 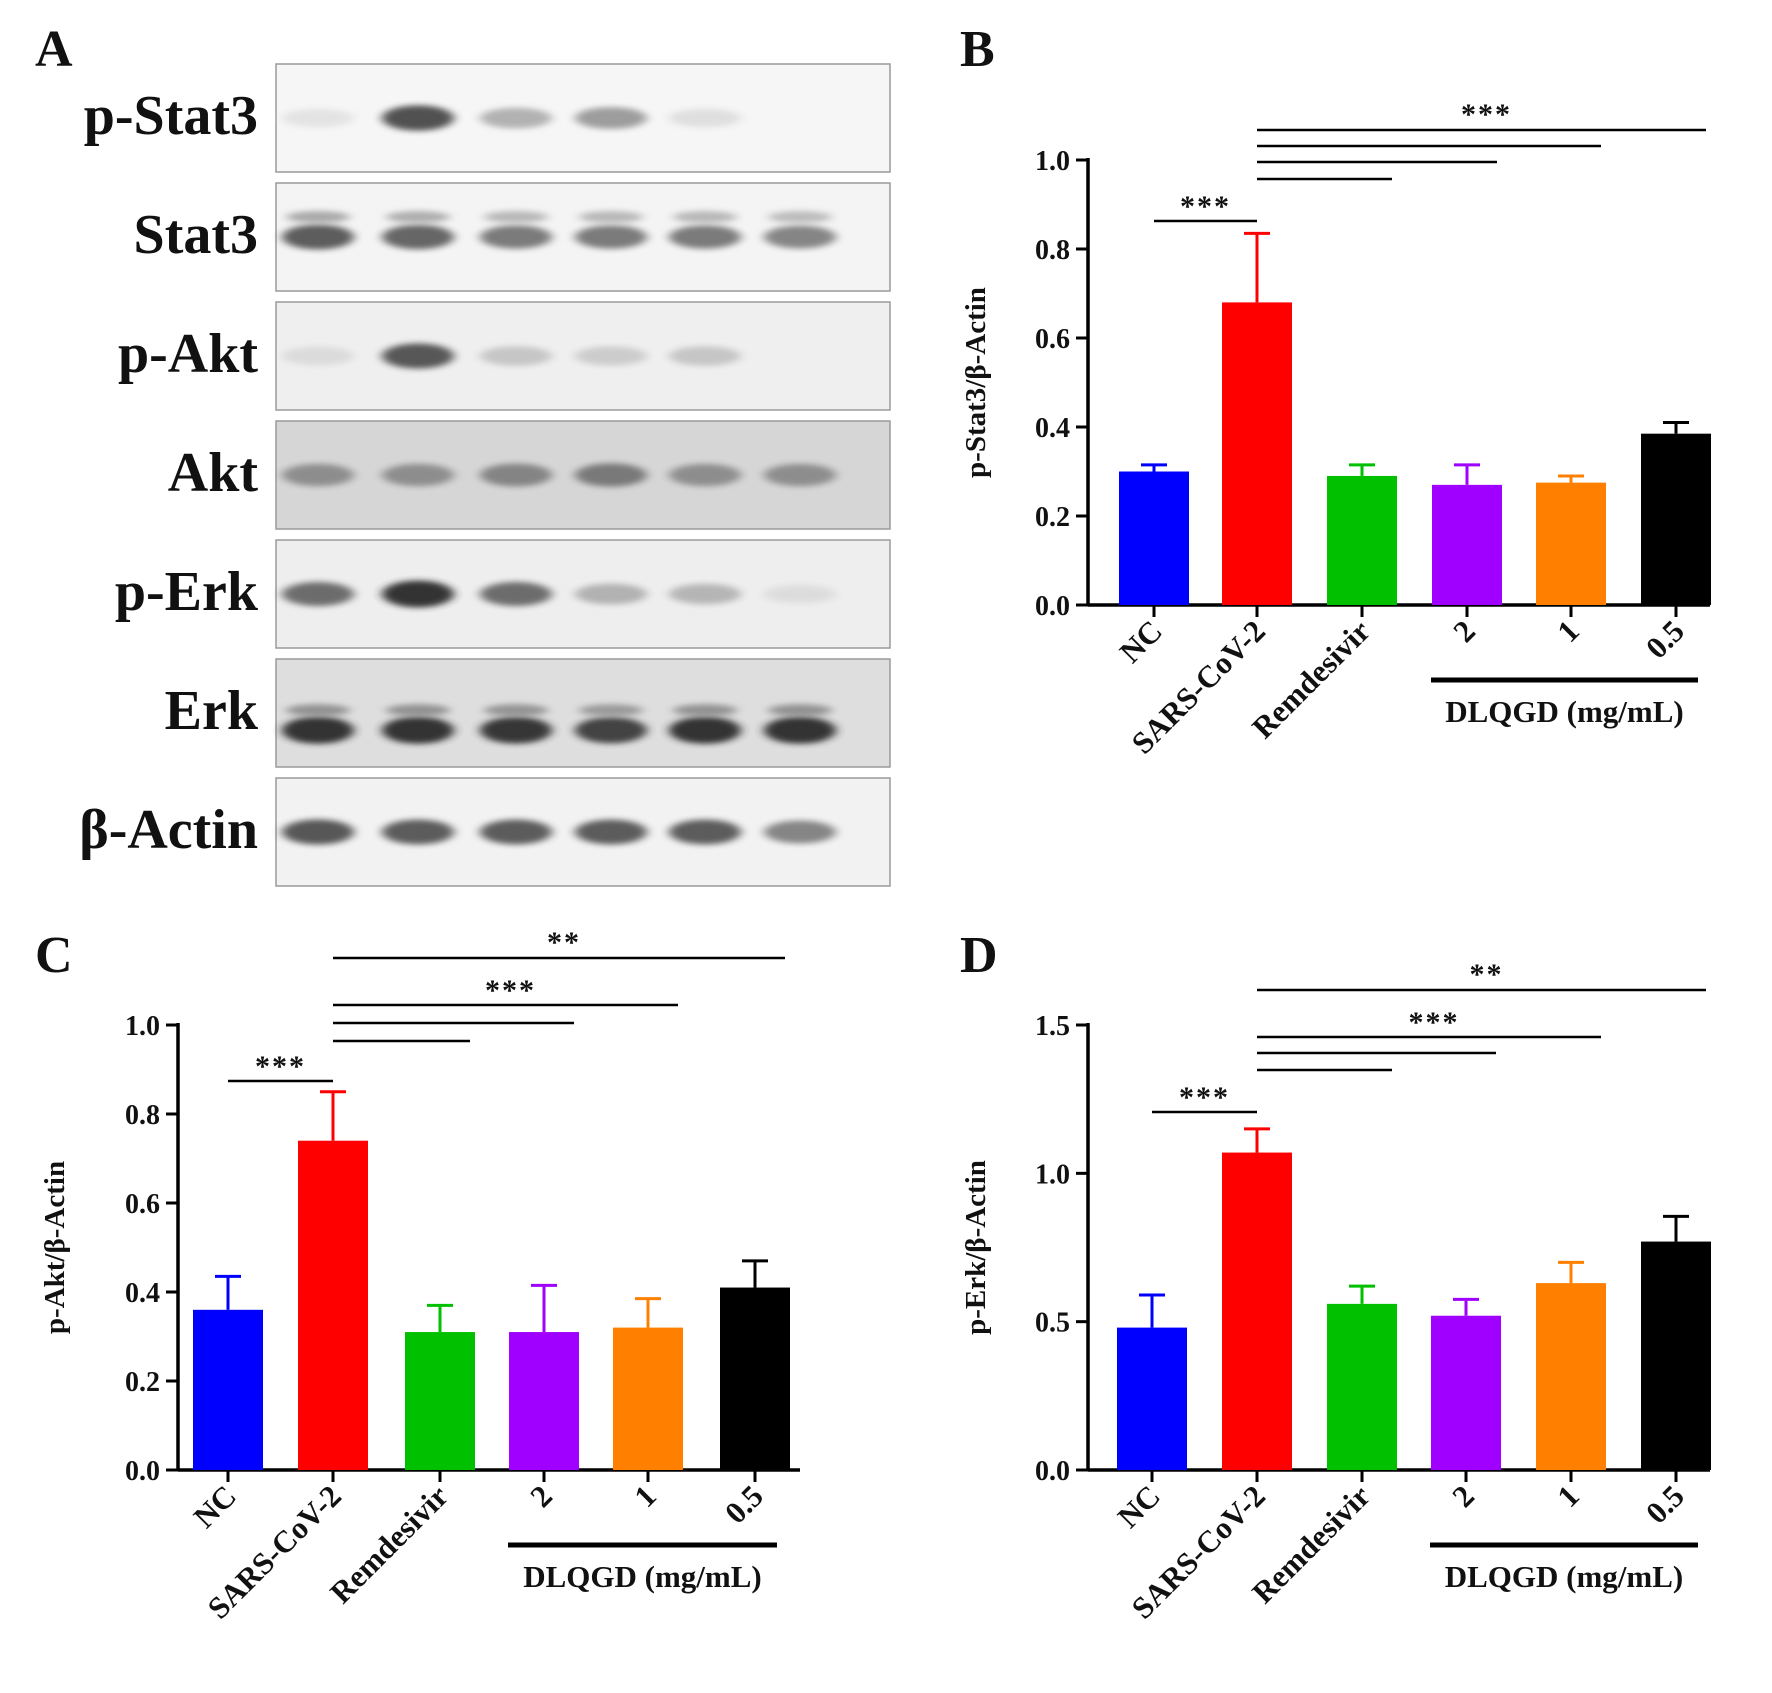 I want to click on sig-marker-top: ***, so click(x=1486, y=114).